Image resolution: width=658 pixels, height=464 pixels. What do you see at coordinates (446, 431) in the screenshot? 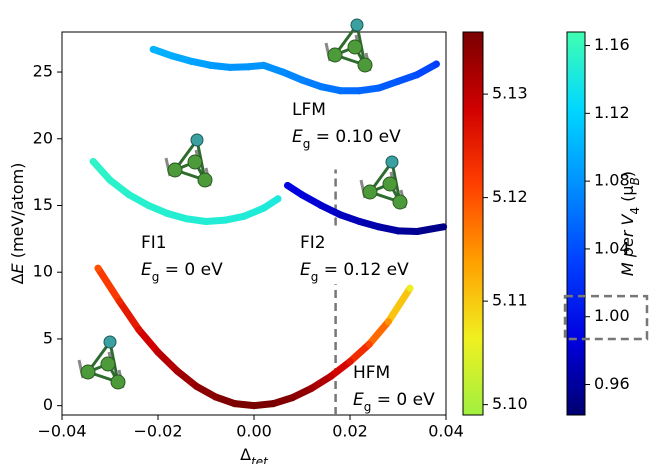
I see `x-tick-label: 0.04` at bounding box center [446, 431].